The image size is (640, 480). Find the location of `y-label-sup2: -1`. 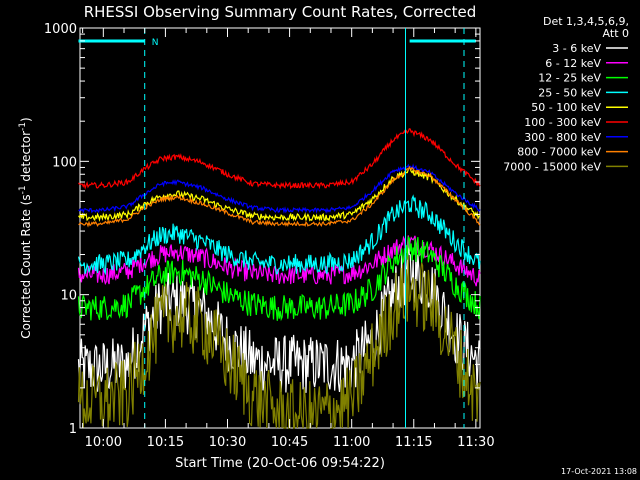

y-label-sup2: -1 is located at coordinates (23, 126).